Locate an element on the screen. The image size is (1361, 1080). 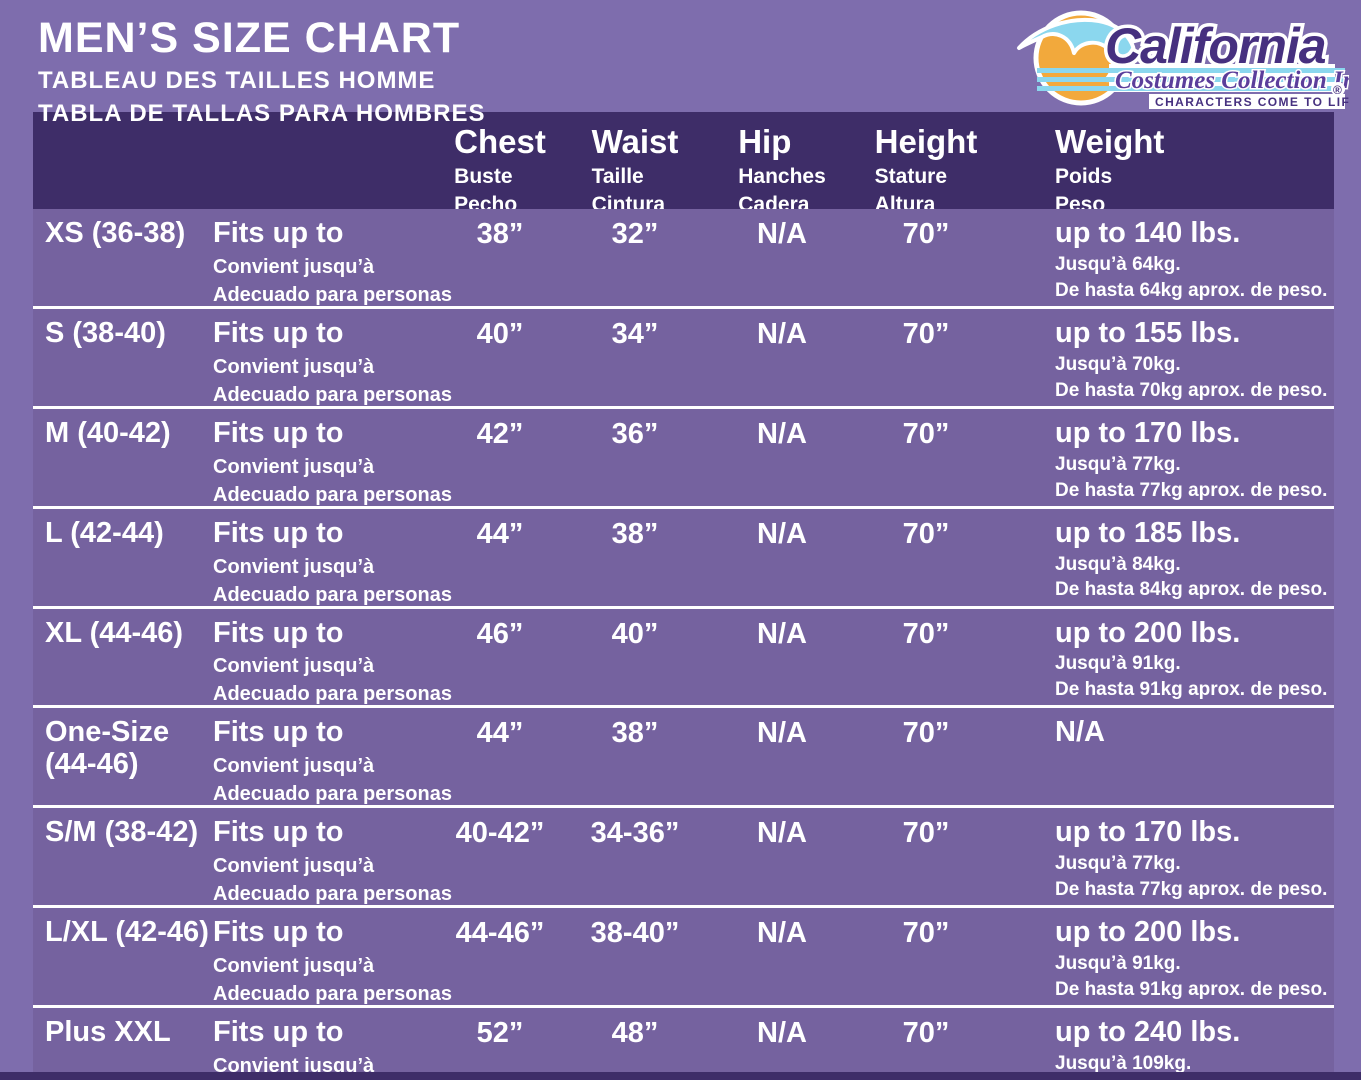
column-header-chest: Chest Buste Pecho is located at coordinates (500, 164).